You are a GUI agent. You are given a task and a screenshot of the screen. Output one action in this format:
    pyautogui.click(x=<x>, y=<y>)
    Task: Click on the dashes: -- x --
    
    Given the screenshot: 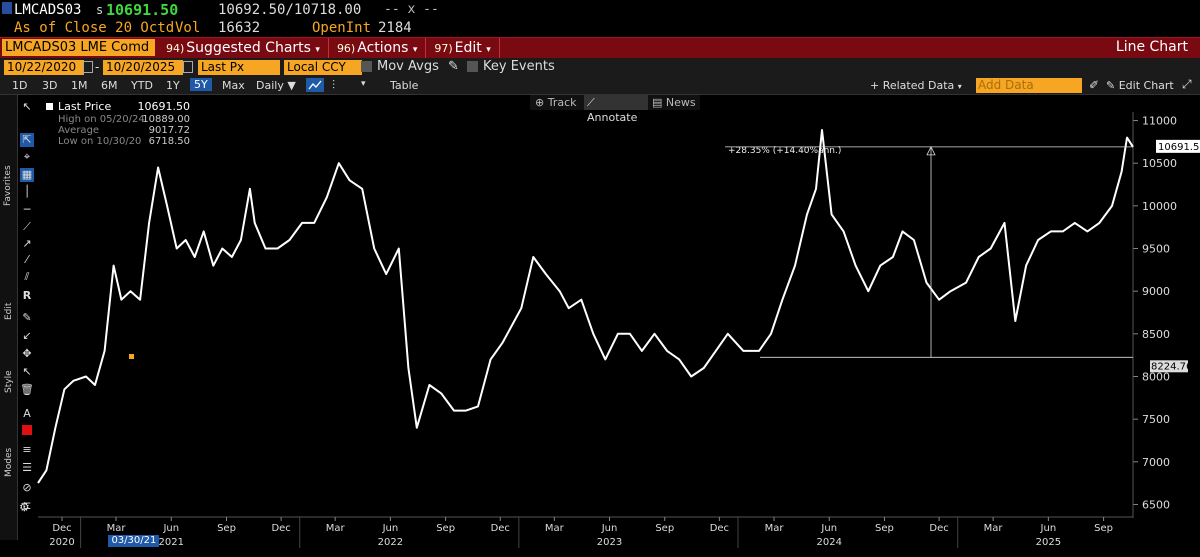 What is the action you would take?
    pyautogui.click(x=411, y=9)
    